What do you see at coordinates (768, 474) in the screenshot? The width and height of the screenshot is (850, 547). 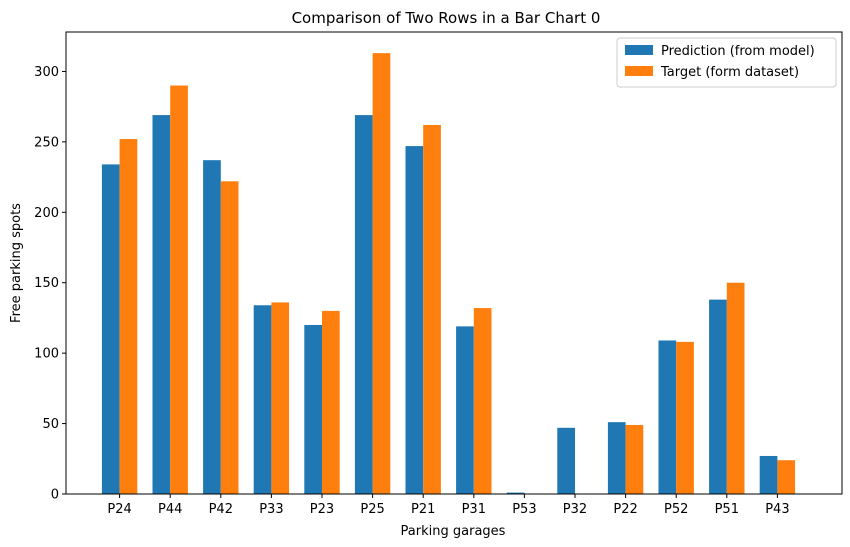 I see `bar-prediction-p43` at bounding box center [768, 474].